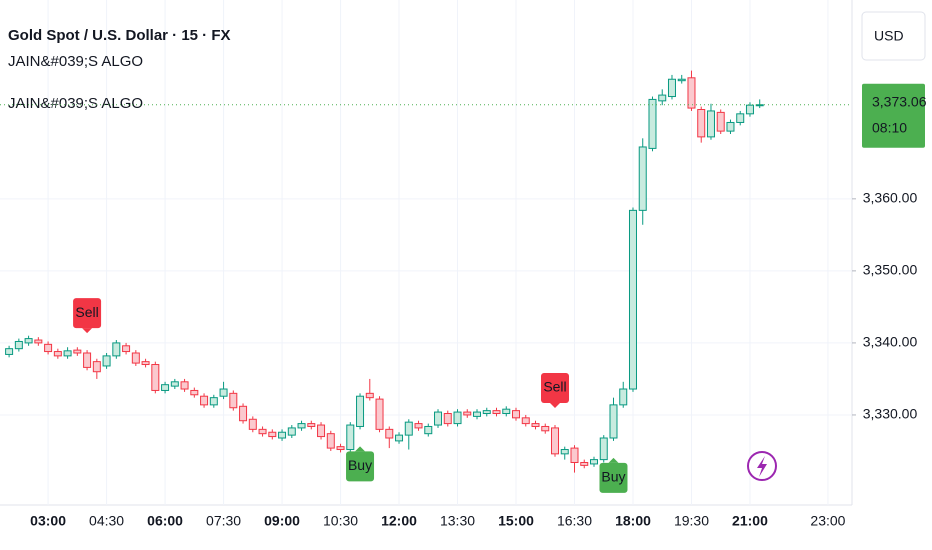 This screenshot has height=550, width=932. I want to click on signal-marker: Sell, so click(87, 316).